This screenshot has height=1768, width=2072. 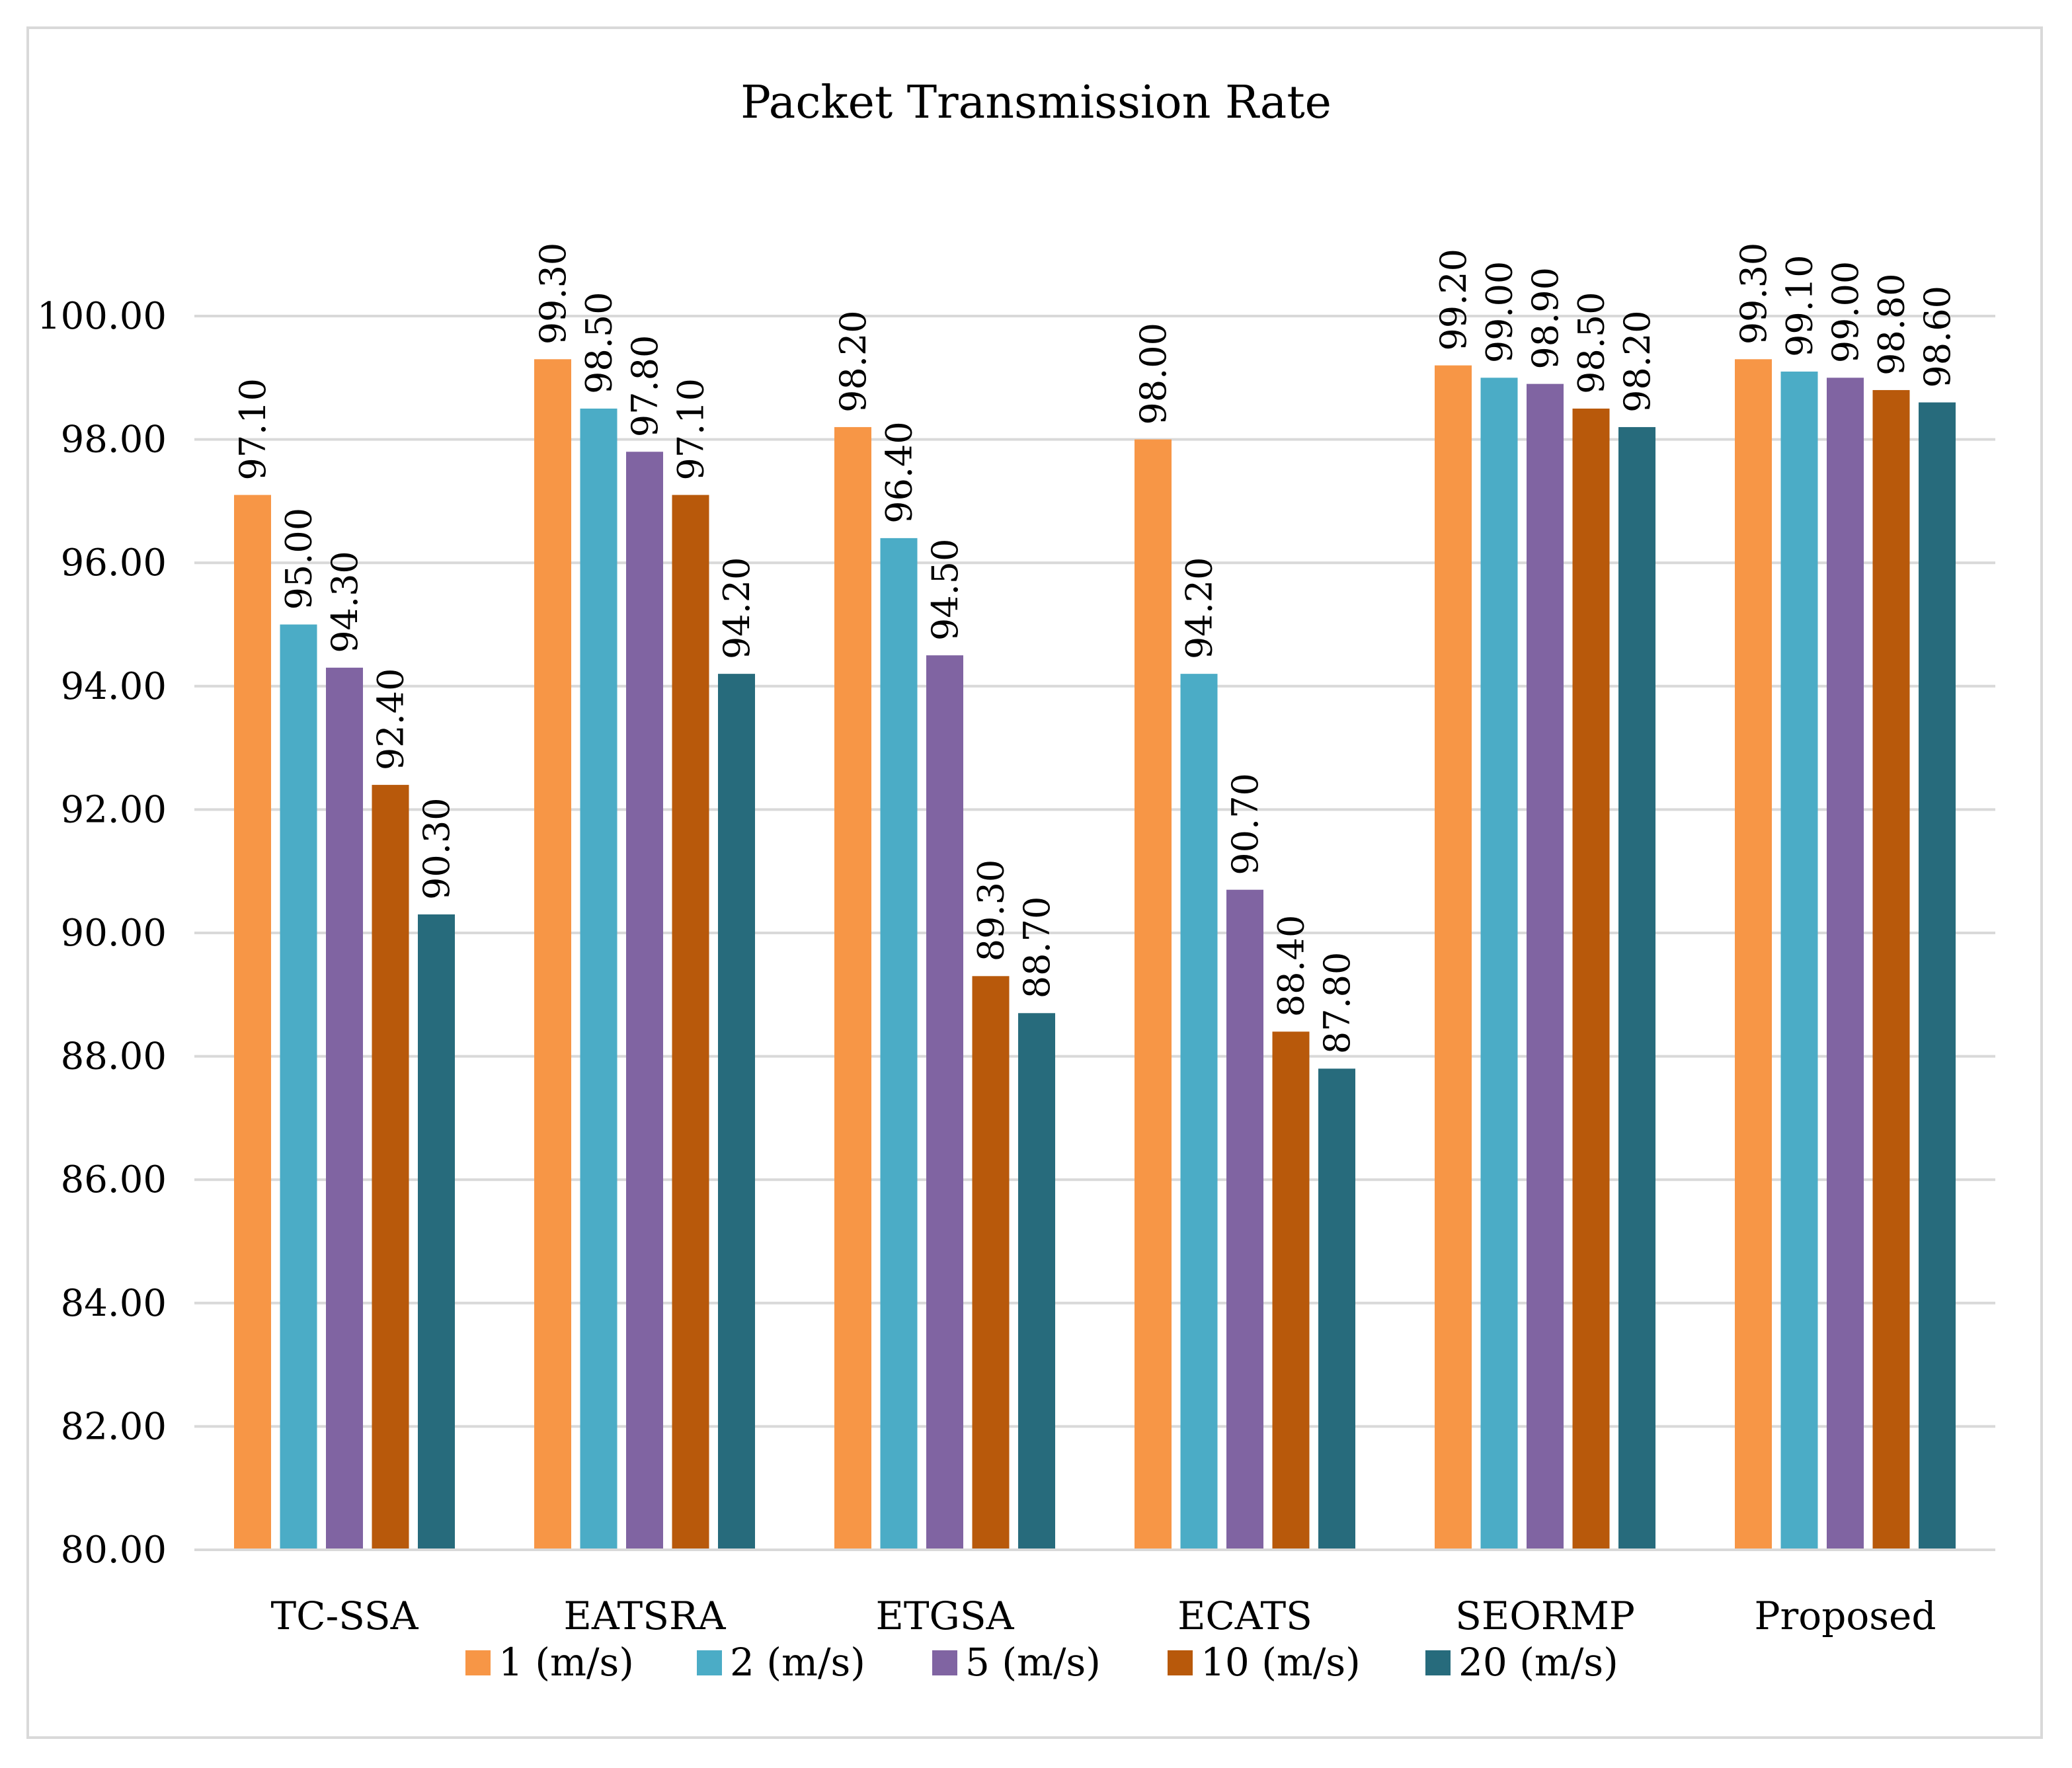 I want to click on legend-label: 1 (m/s), so click(x=566, y=1662).